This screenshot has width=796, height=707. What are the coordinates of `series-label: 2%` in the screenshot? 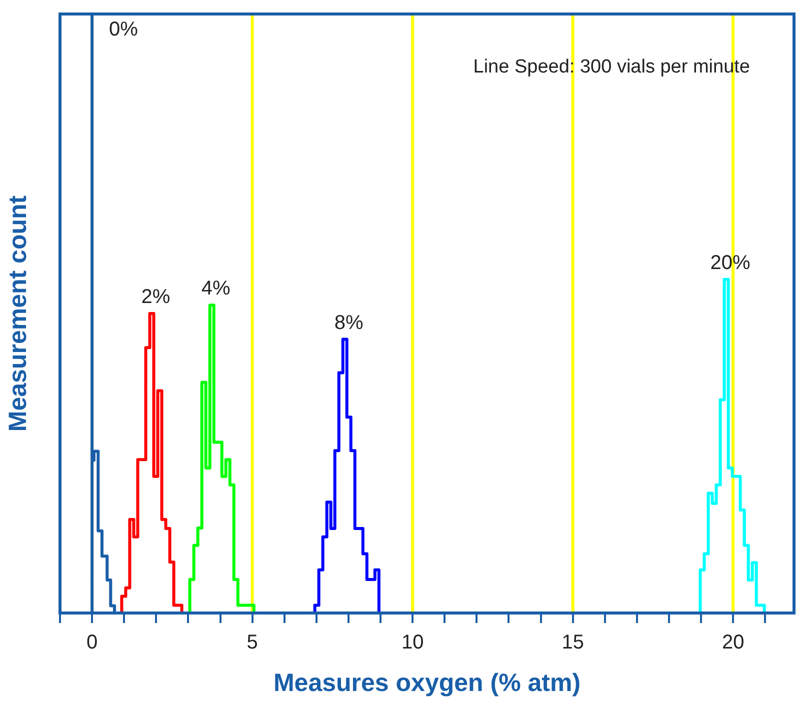 It's located at (155, 297).